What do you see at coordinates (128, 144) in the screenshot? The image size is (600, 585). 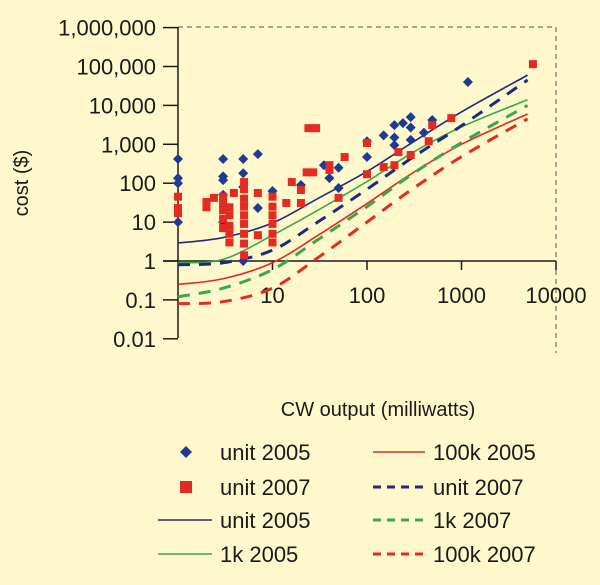 I see `y-tick-label: 1,000` at bounding box center [128, 144].